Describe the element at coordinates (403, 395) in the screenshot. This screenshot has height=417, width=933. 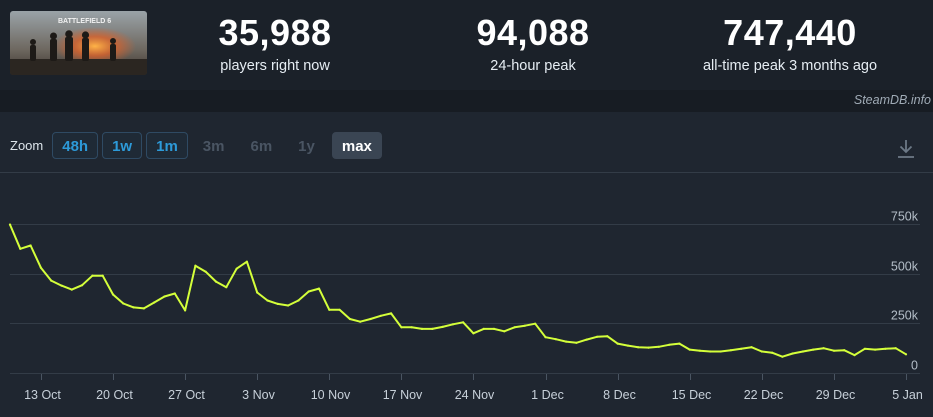
I see `x-tick-label: 17 Nov` at that location.